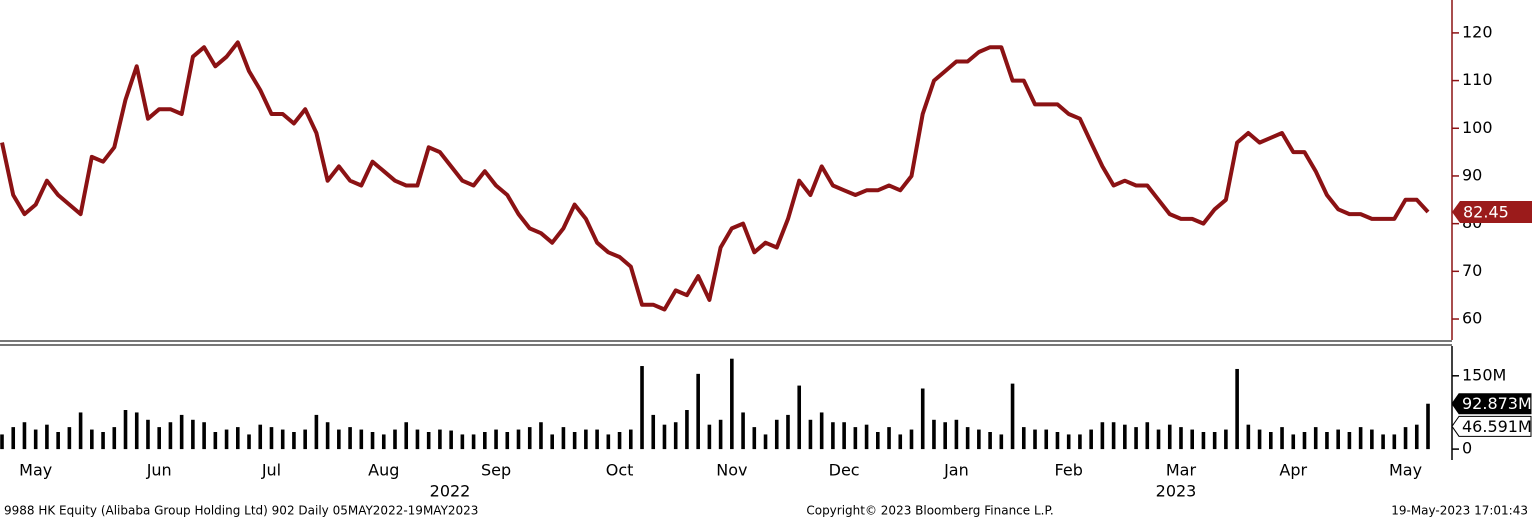 Image resolution: width=1532 pixels, height=520 pixels. Describe the element at coordinates (271, 470) in the screenshot. I see `x-tick-label: Jul` at that location.